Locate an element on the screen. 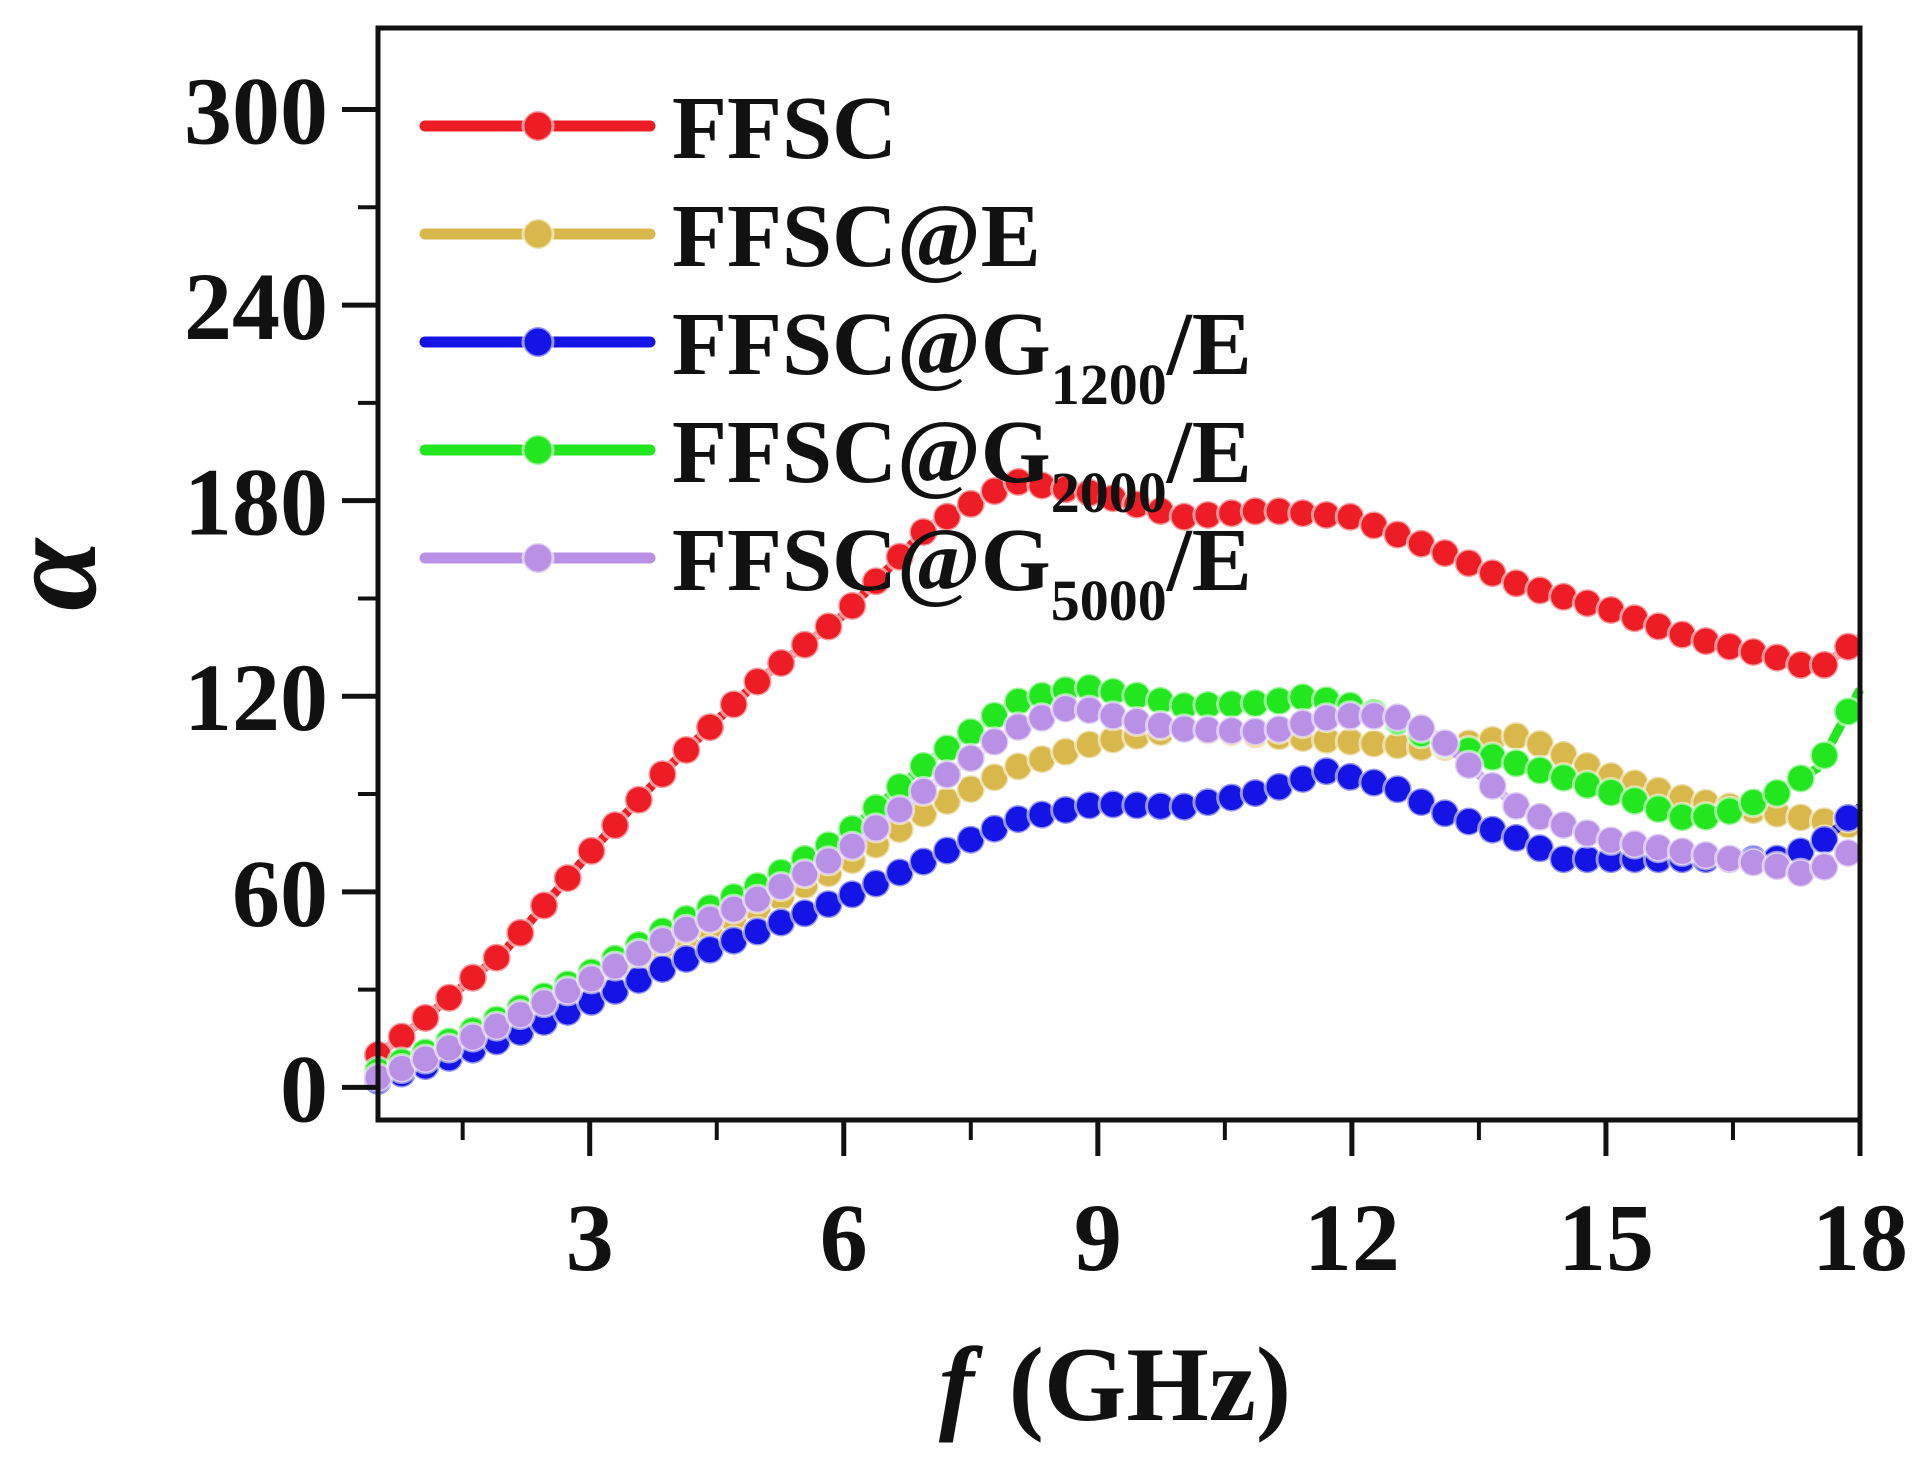 The image size is (1919, 1465). x-axis-label: f (GHz) is located at coordinates (1115, 1384).